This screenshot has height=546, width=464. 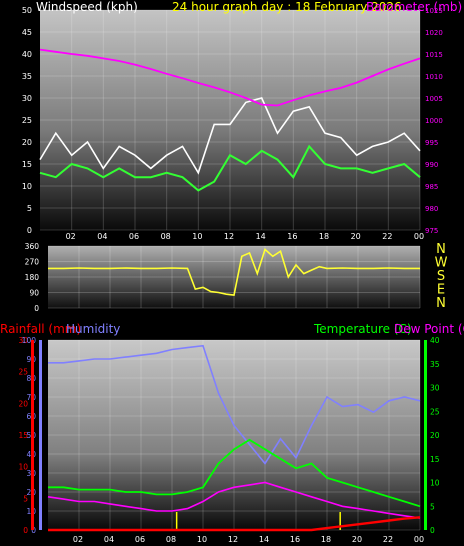 What do you see at coordinates (78, 539) in the screenshot?
I see `temperature-x-tick-label: 02` at bounding box center [78, 539].